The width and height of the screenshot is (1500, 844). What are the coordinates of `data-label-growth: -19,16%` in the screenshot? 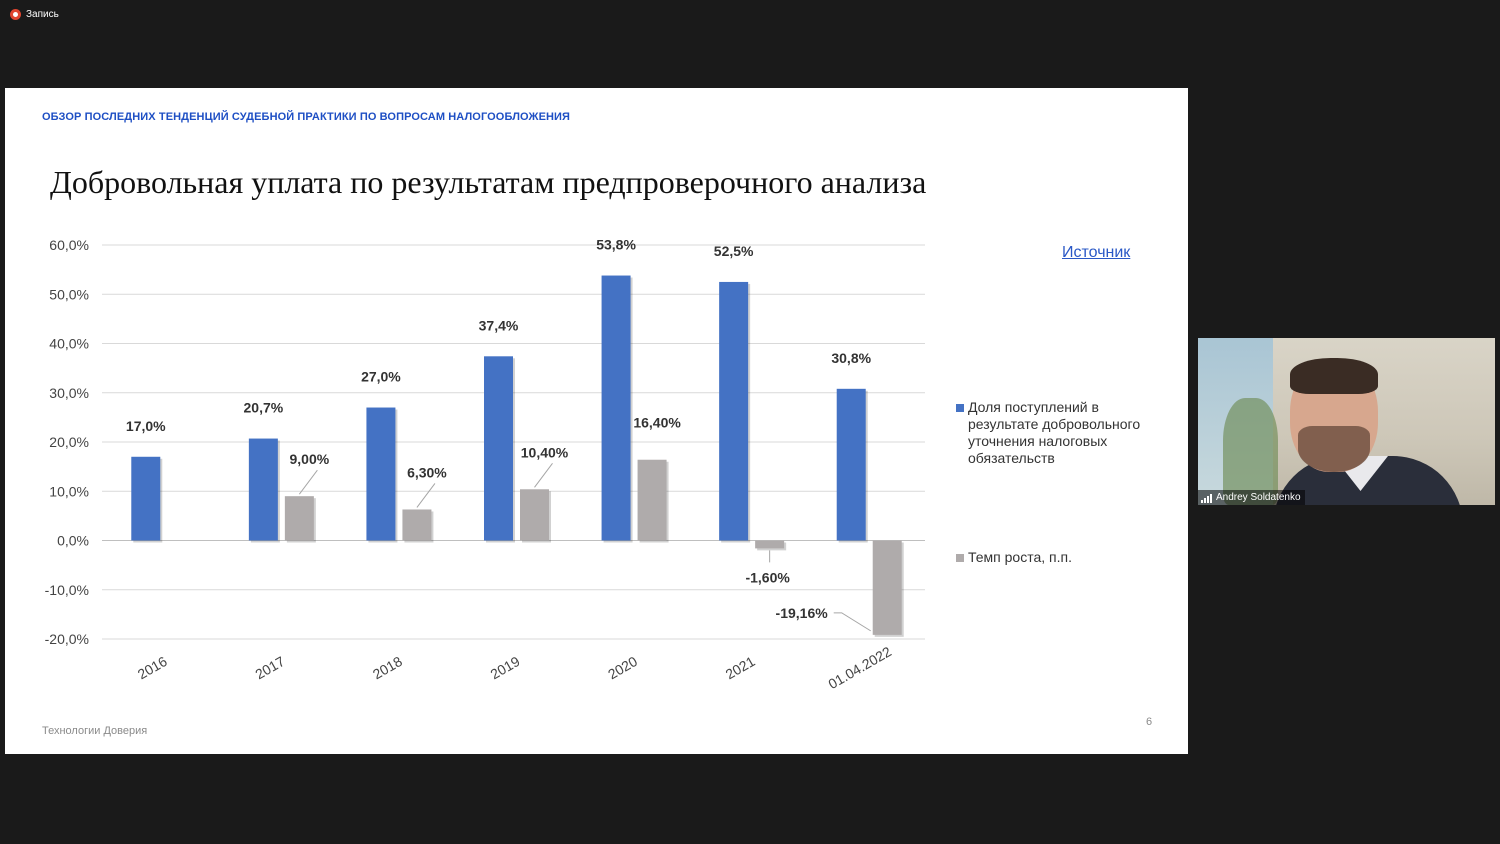 It's located at (802, 613).